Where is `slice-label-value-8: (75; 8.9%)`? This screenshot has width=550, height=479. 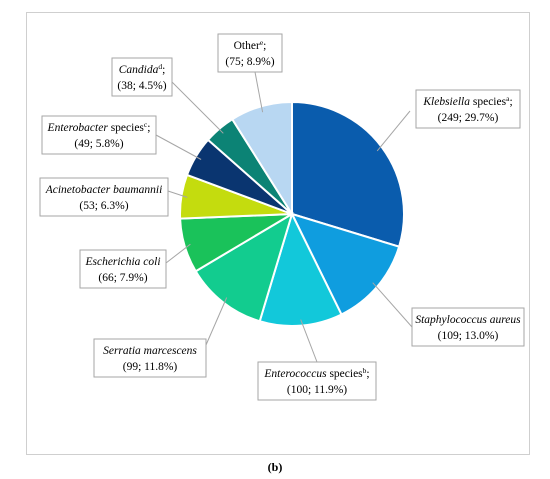 slice-label-value-8: (75; 8.9%) is located at coordinates (249, 62).